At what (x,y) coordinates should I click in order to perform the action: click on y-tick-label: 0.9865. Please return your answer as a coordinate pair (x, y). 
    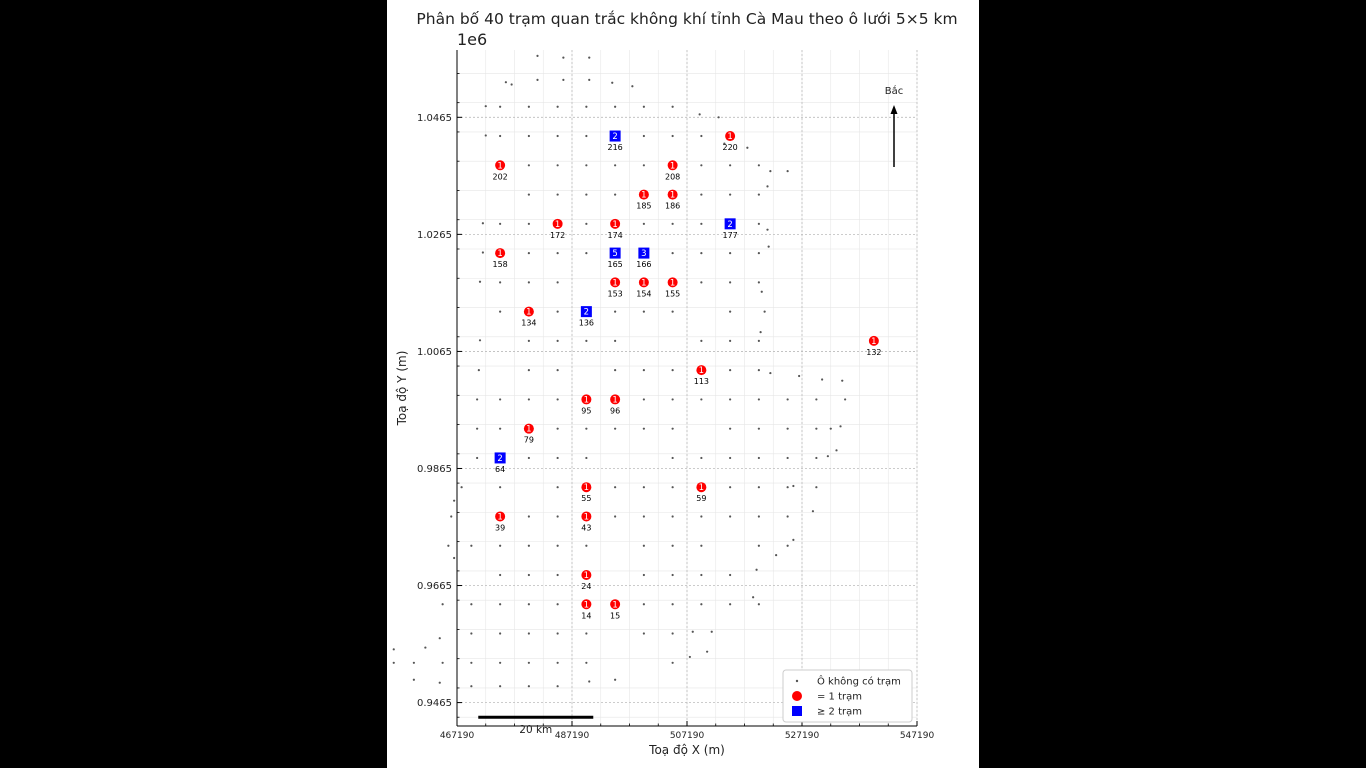
    Looking at the image, I should click on (434, 469).